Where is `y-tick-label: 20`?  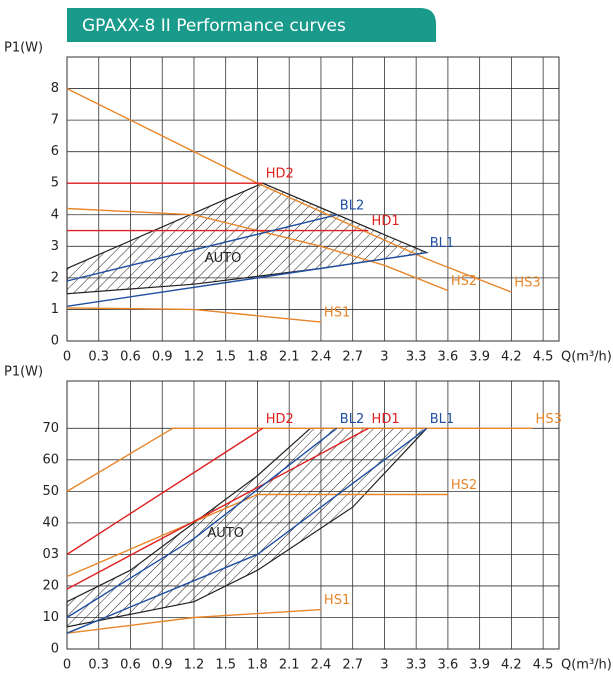
y-tick-label: 20 is located at coordinates (50, 585).